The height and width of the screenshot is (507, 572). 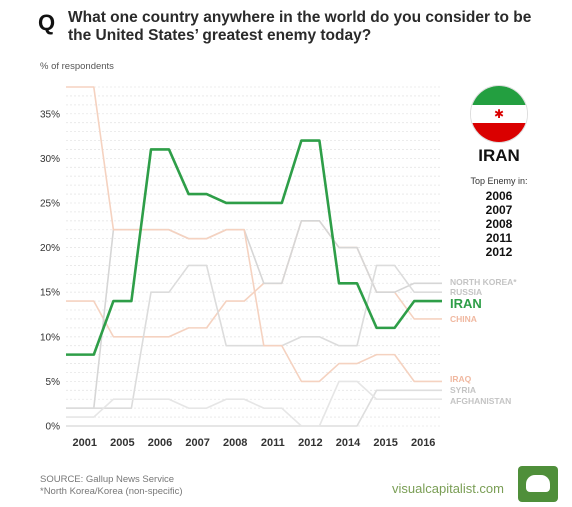 What do you see at coordinates (50, 159) in the screenshot?
I see `y-tick-label: 30%` at bounding box center [50, 159].